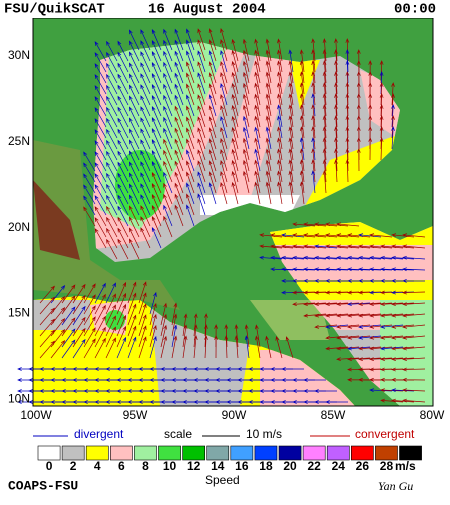 This screenshot has width=450, height=505. Describe the element at coordinates (19, 141) in the screenshot. I see `lat-label: 25N` at that location.